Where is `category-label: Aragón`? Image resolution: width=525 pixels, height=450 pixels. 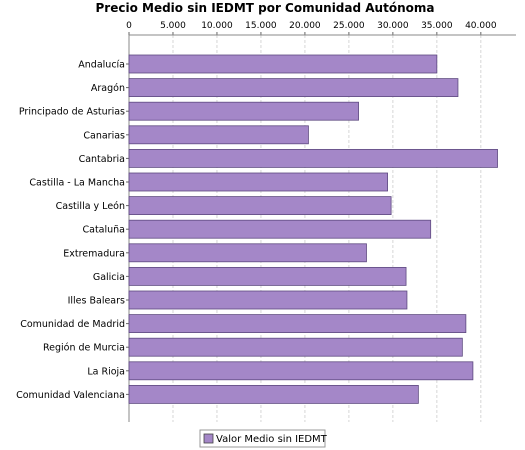 category-label: Aragón is located at coordinates (108, 88).